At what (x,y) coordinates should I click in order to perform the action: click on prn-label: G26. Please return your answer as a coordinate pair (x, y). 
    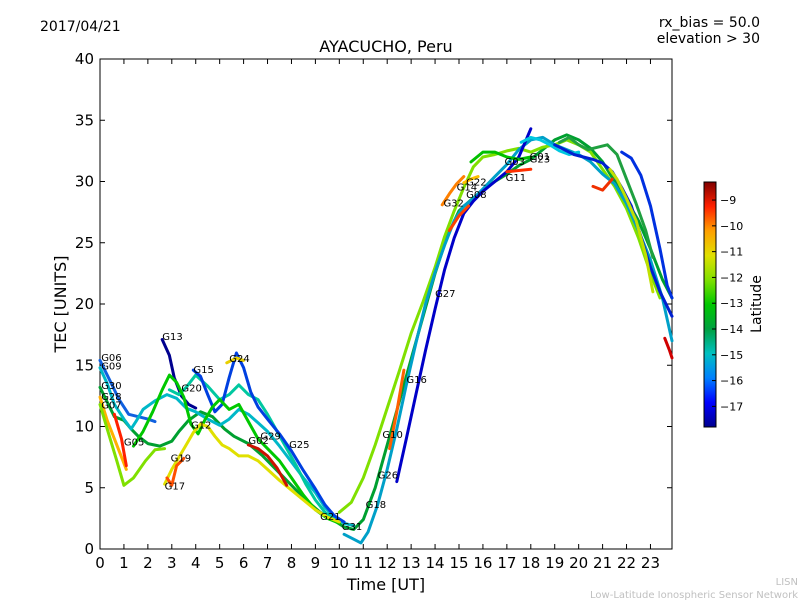
    Looking at the image, I should click on (388, 476).